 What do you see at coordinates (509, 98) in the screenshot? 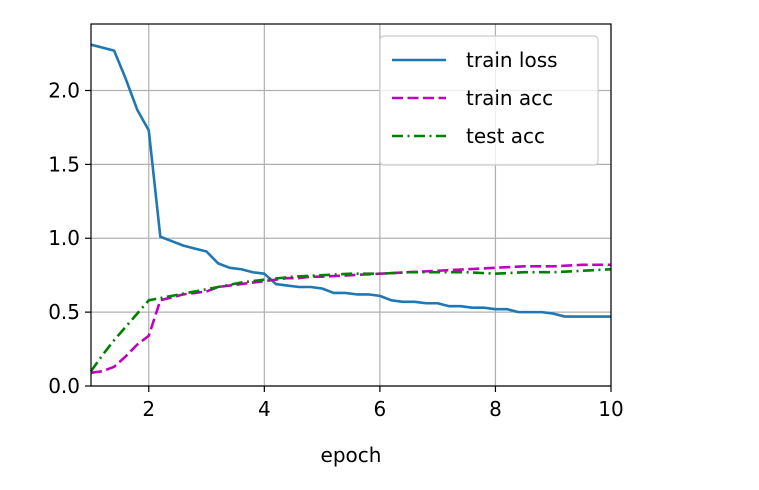
I see `legend-label: train acc` at bounding box center [509, 98].